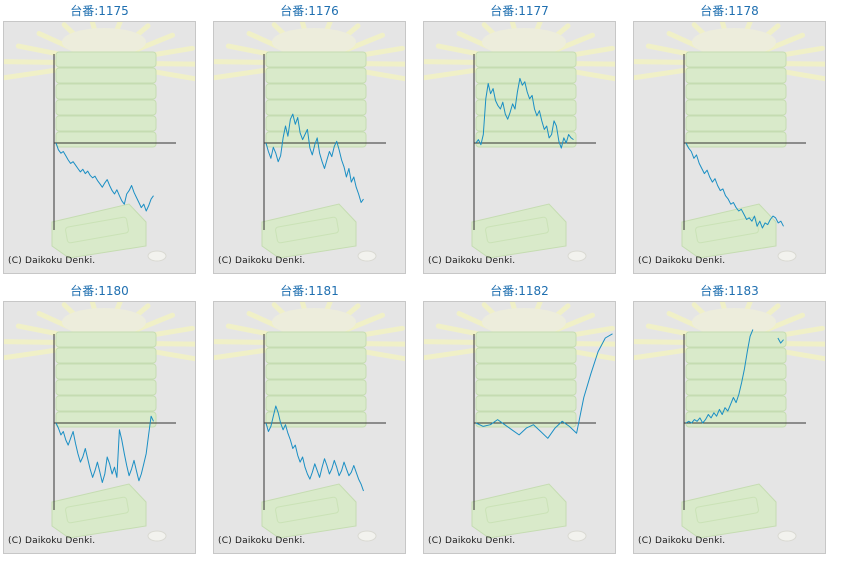  I want to click on machine-number-link: 台番:1183, so click(729, 291).